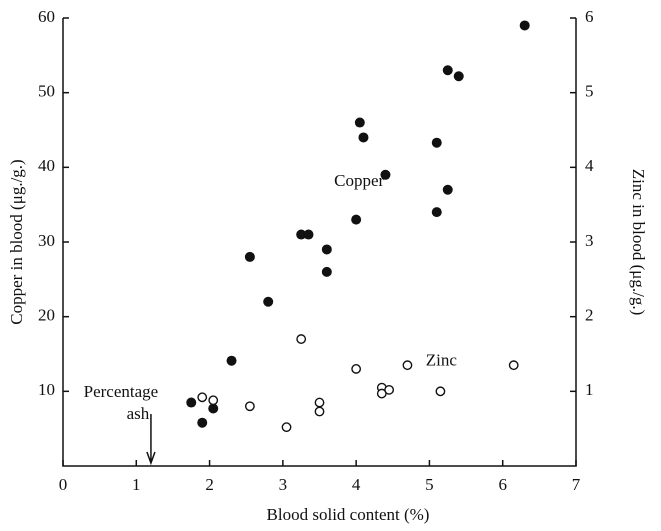  I want to click on y2-tick-label: 6, so click(589, 16).